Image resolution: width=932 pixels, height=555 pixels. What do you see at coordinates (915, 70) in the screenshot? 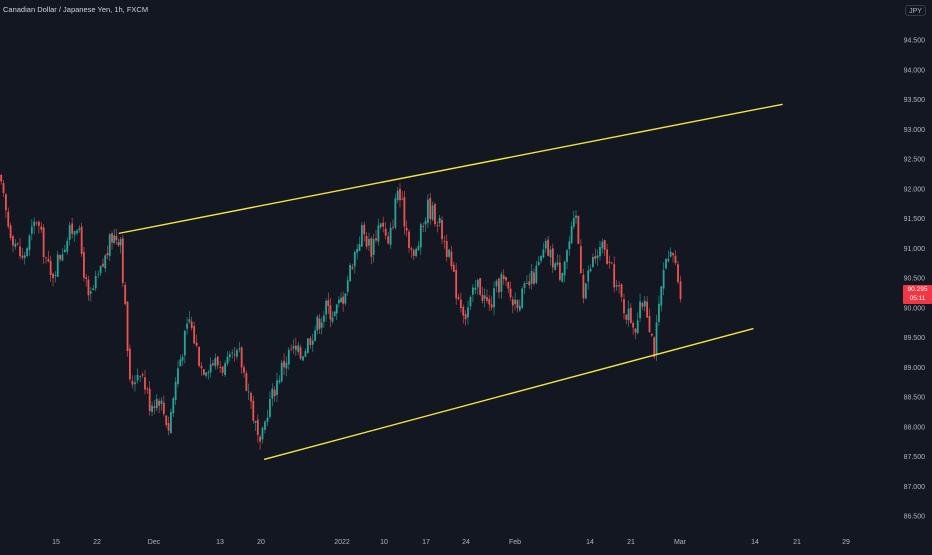
I see `price-tick-label: 94.000` at bounding box center [915, 70].